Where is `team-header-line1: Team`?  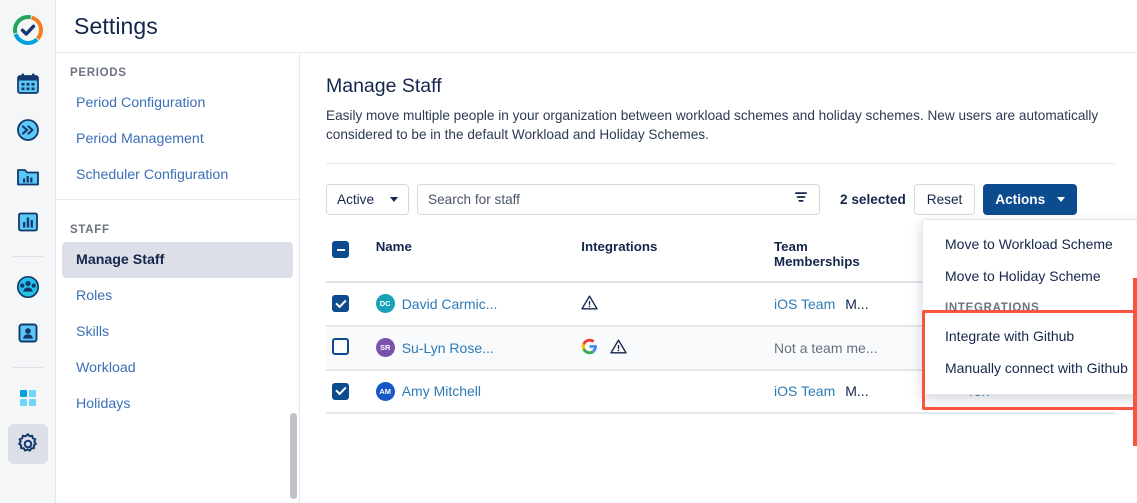
team-header-line1: Team is located at coordinates (791, 246).